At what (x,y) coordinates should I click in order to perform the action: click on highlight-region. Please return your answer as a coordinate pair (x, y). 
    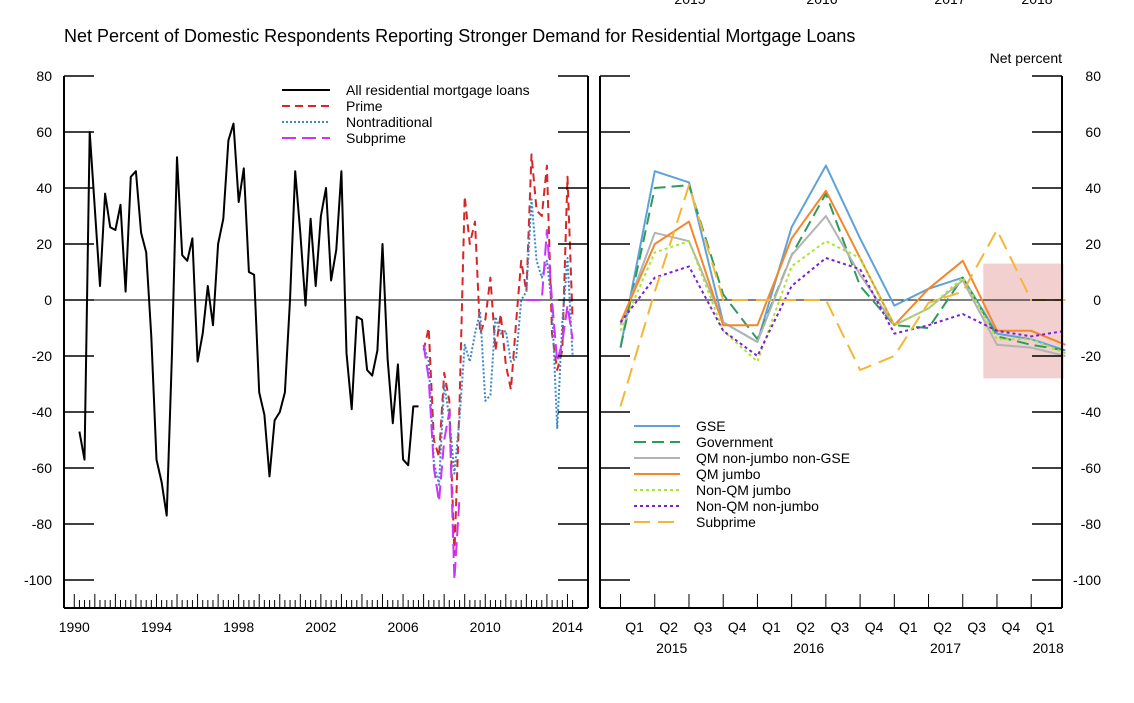
    Looking at the image, I should click on (1023, 321).